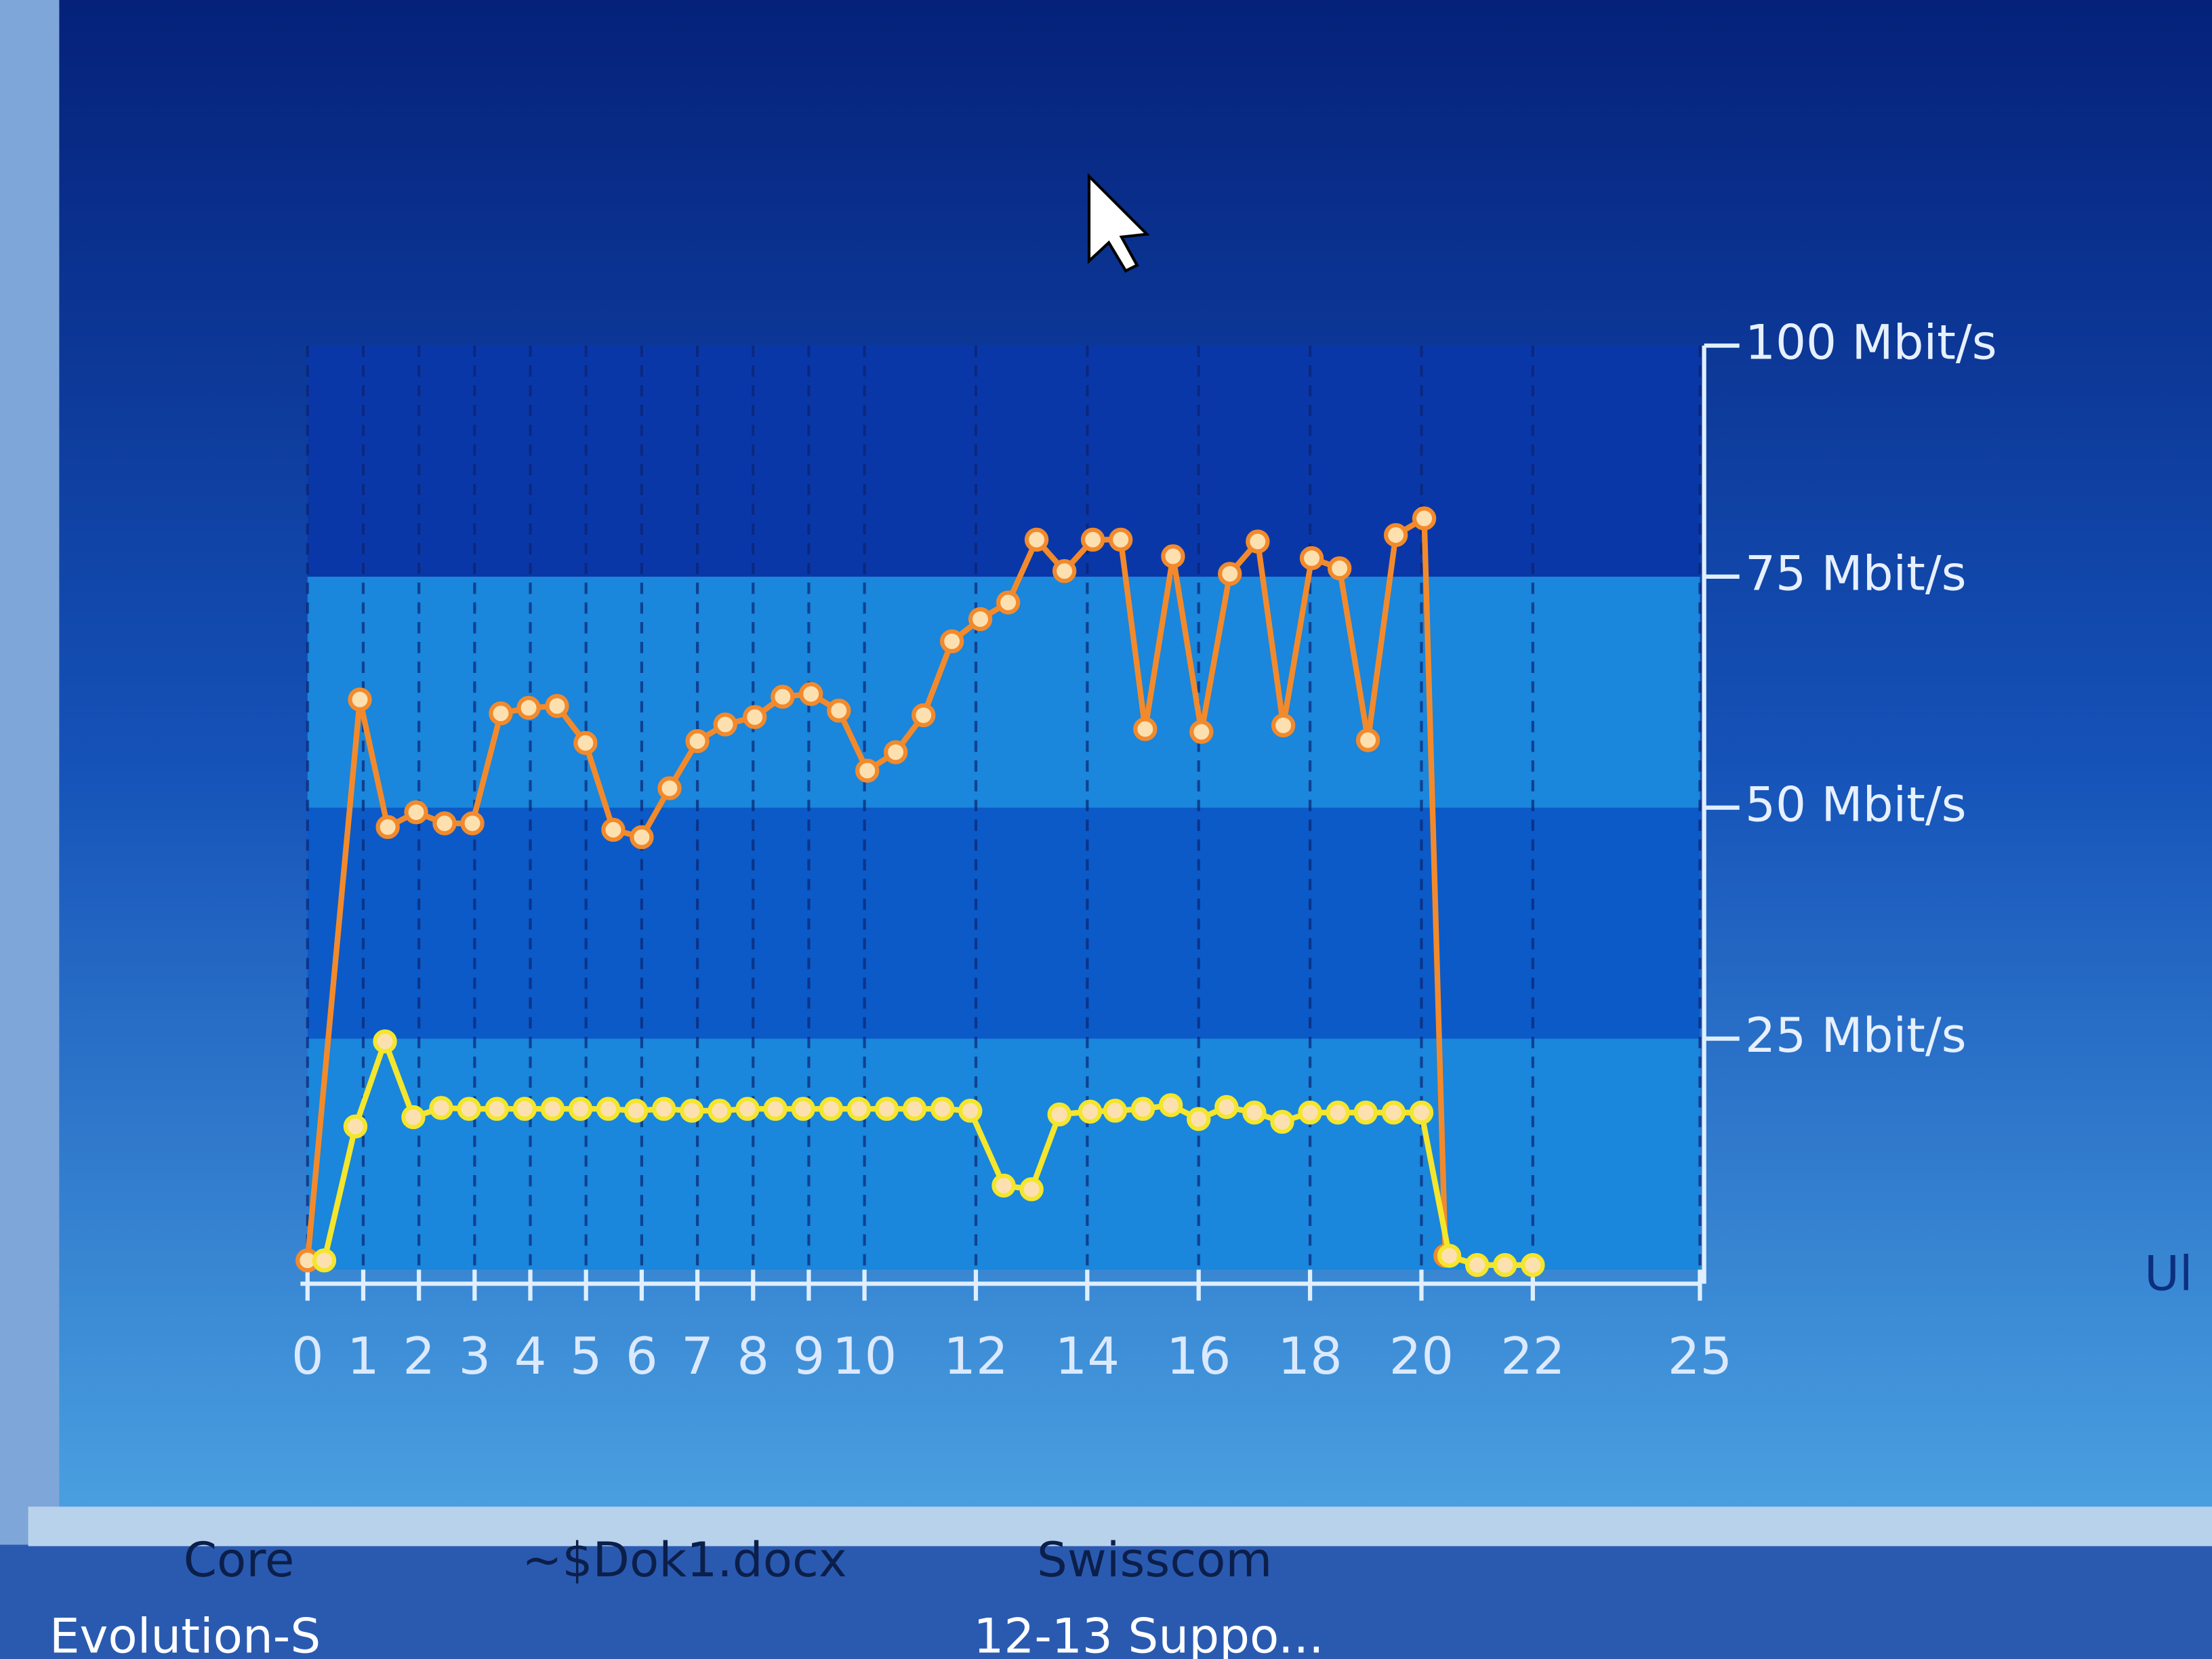 This screenshot has width=2212, height=1659. Describe the element at coordinates (1421, 1356) in the screenshot. I see `x-tick-label: 20` at that location.